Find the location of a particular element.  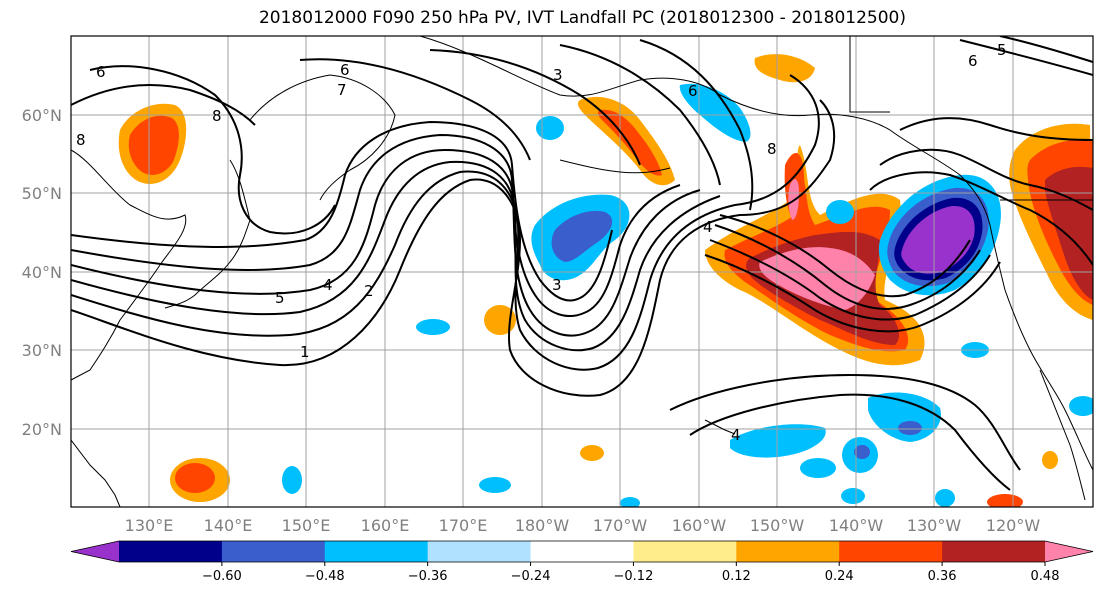

lon-label: 120°W is located at coordinates (1013, 525).